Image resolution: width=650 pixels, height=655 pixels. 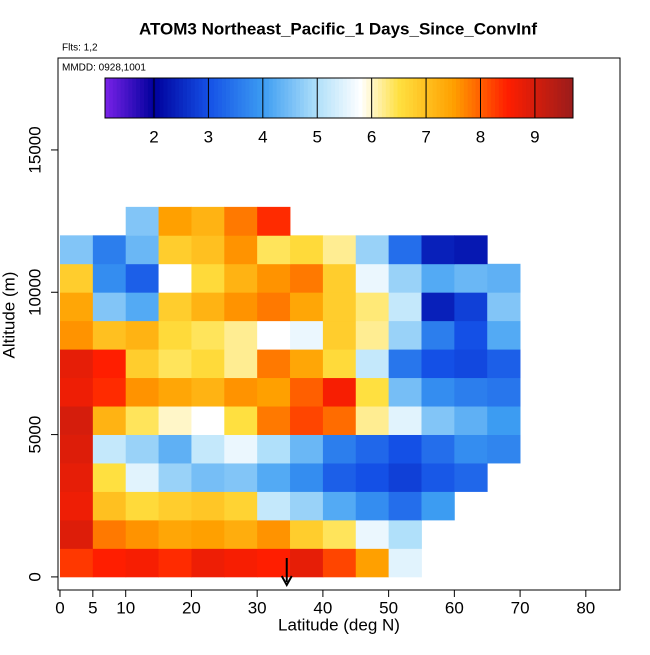 What do you see at coordinates (104, 68) in the screenshot?
I see `annotation: MMDD: 0928,1001` at bounding box center [104, 68].